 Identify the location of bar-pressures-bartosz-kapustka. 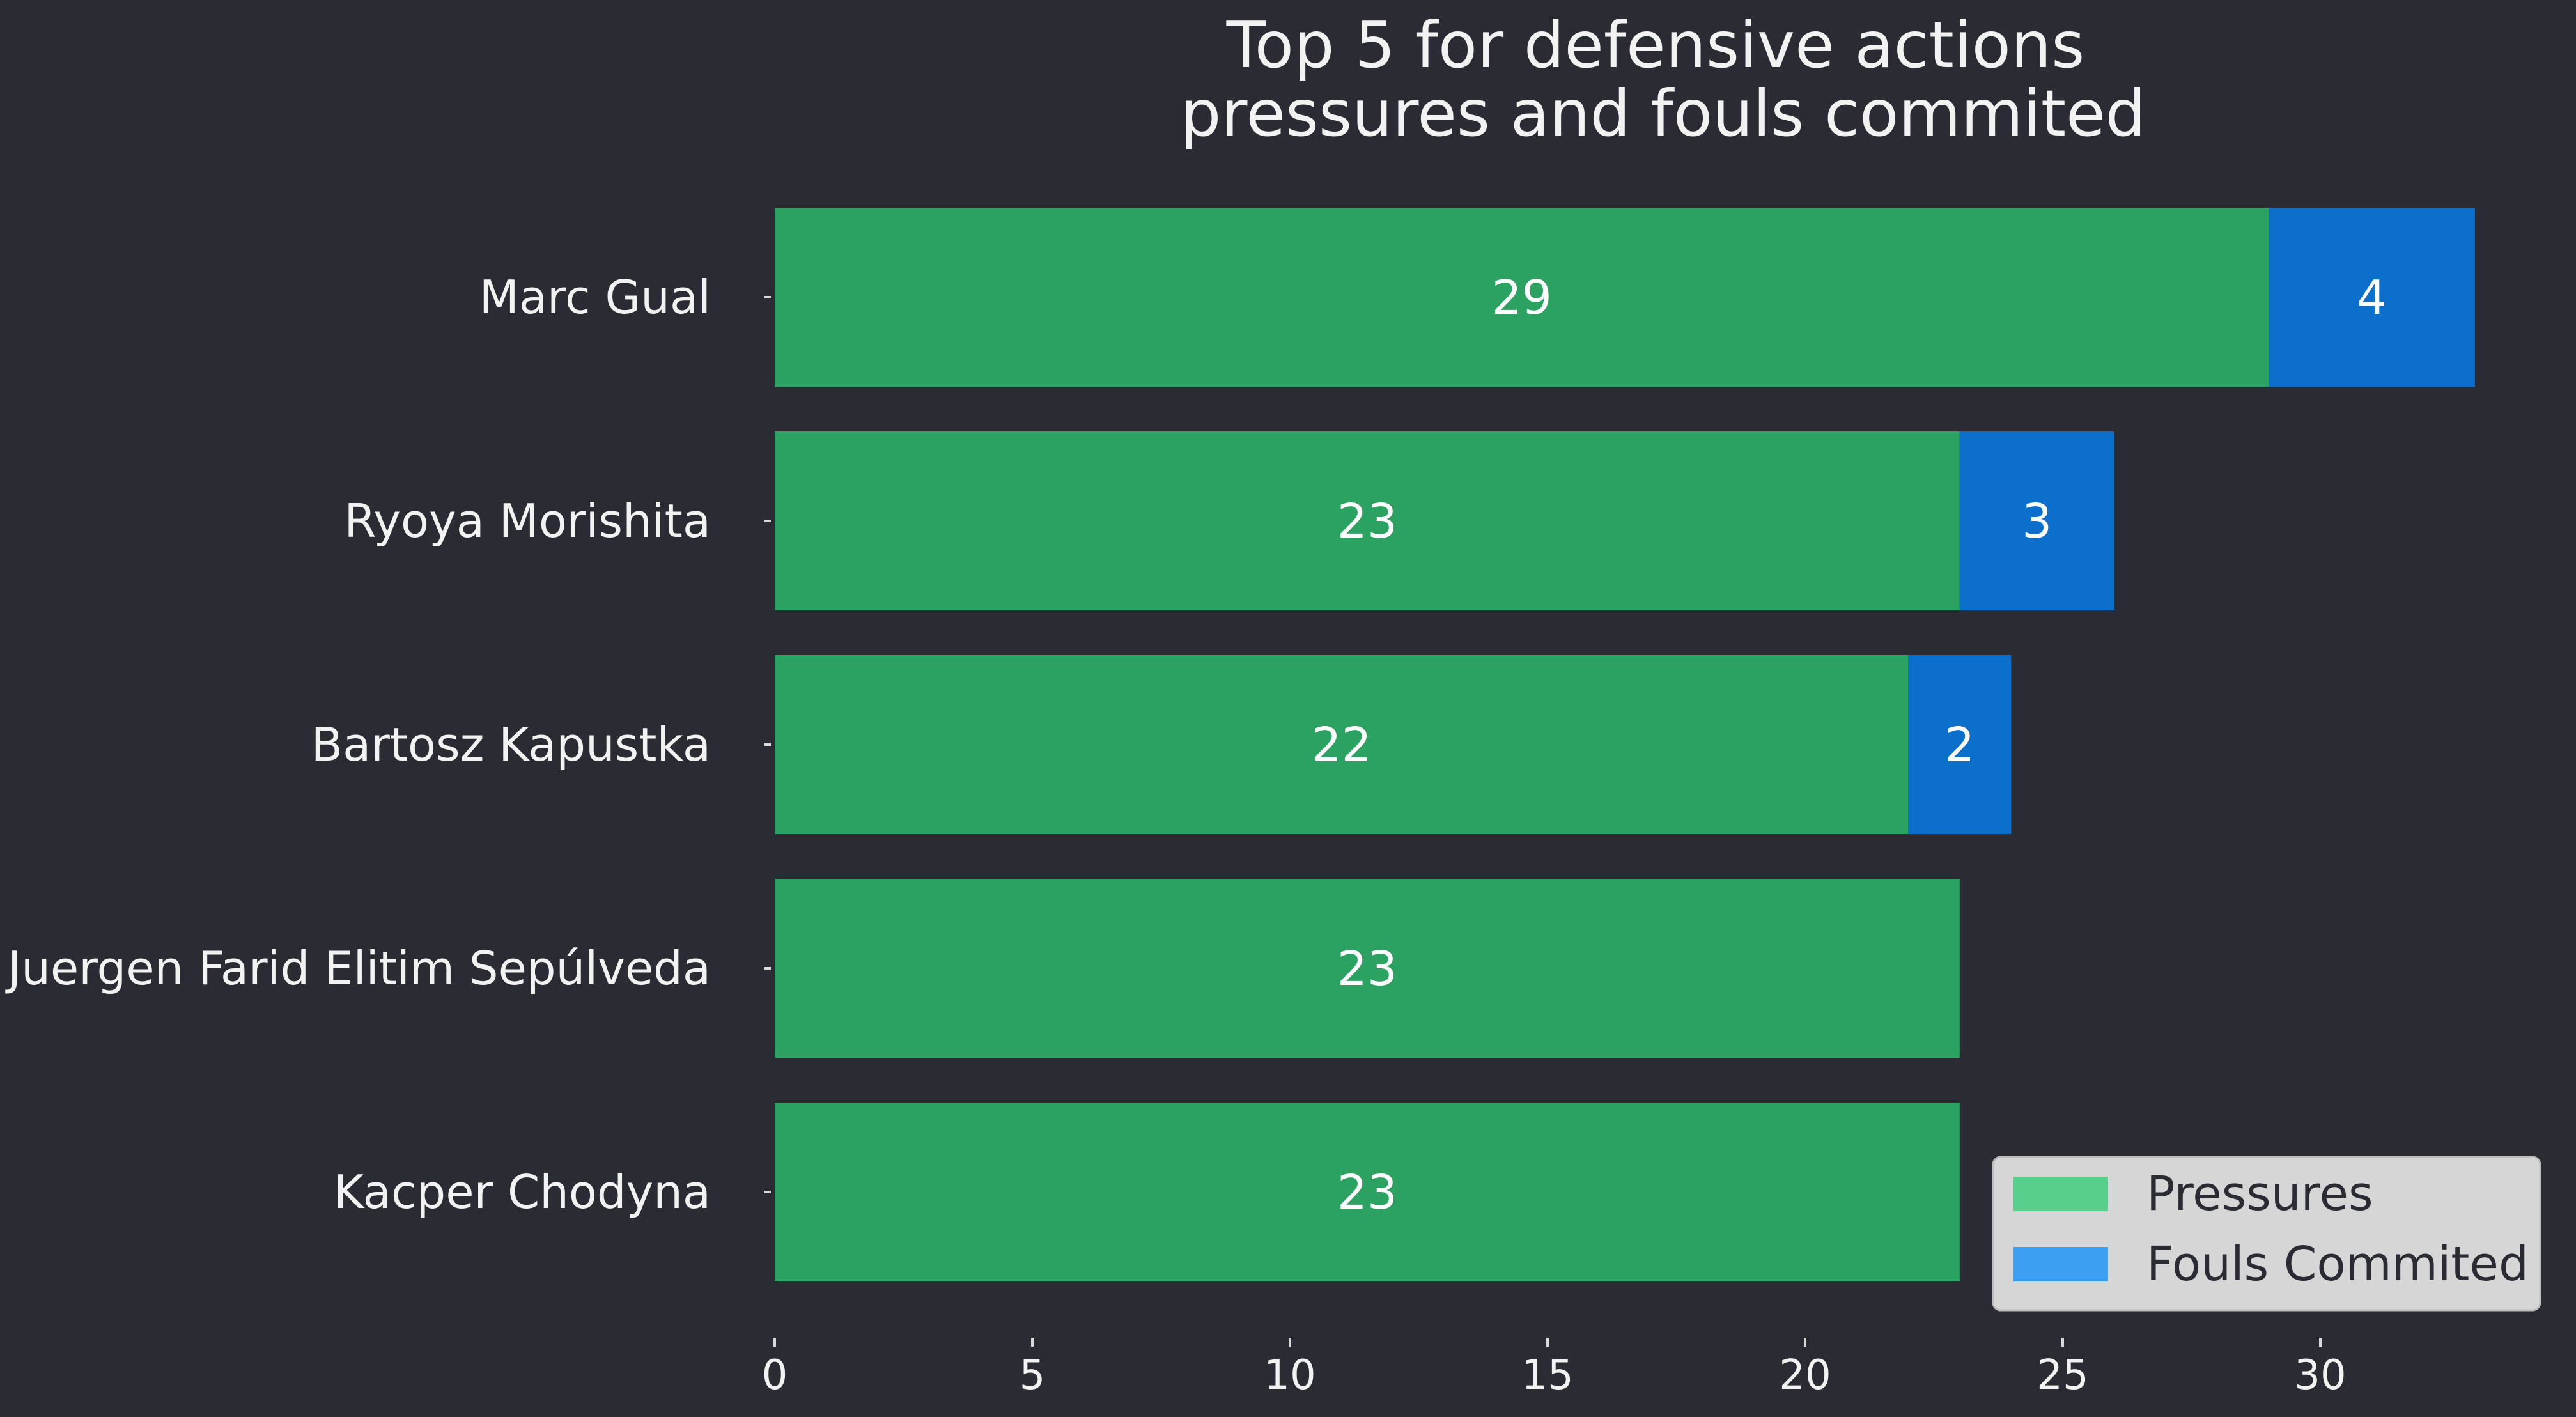
(1342, 744).